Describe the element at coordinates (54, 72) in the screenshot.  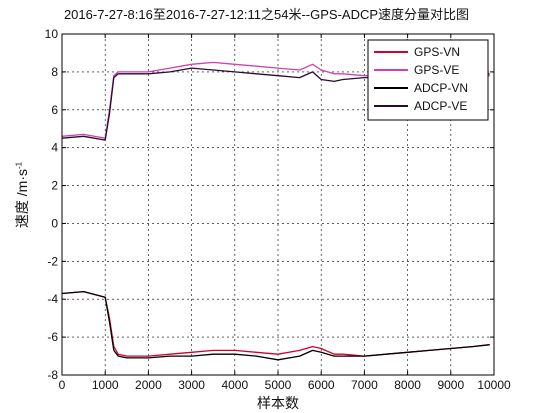
I see `y-tick-label: 8` at that location.